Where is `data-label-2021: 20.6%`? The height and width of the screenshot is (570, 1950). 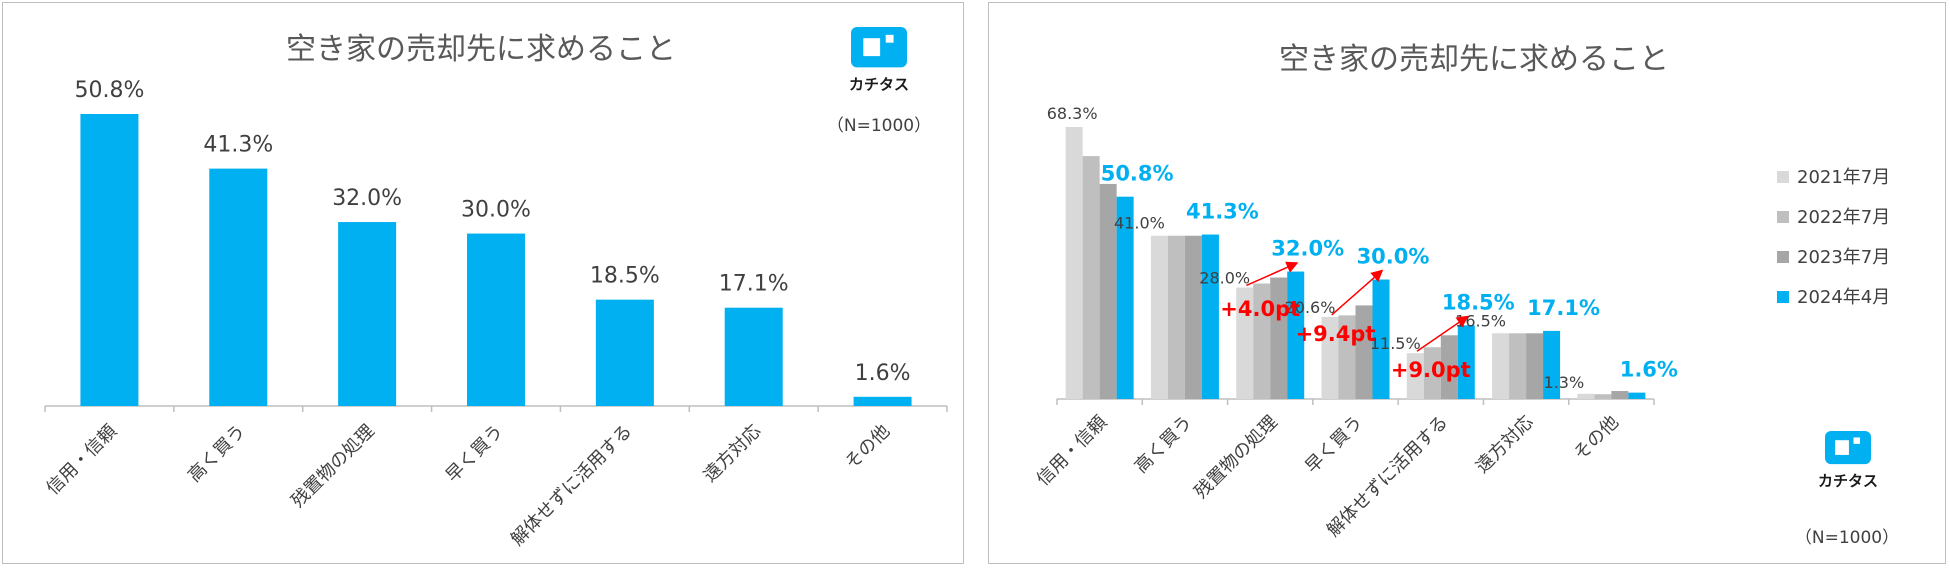
data-label-2021: 20.6% is located at coordinates (1310, 307).